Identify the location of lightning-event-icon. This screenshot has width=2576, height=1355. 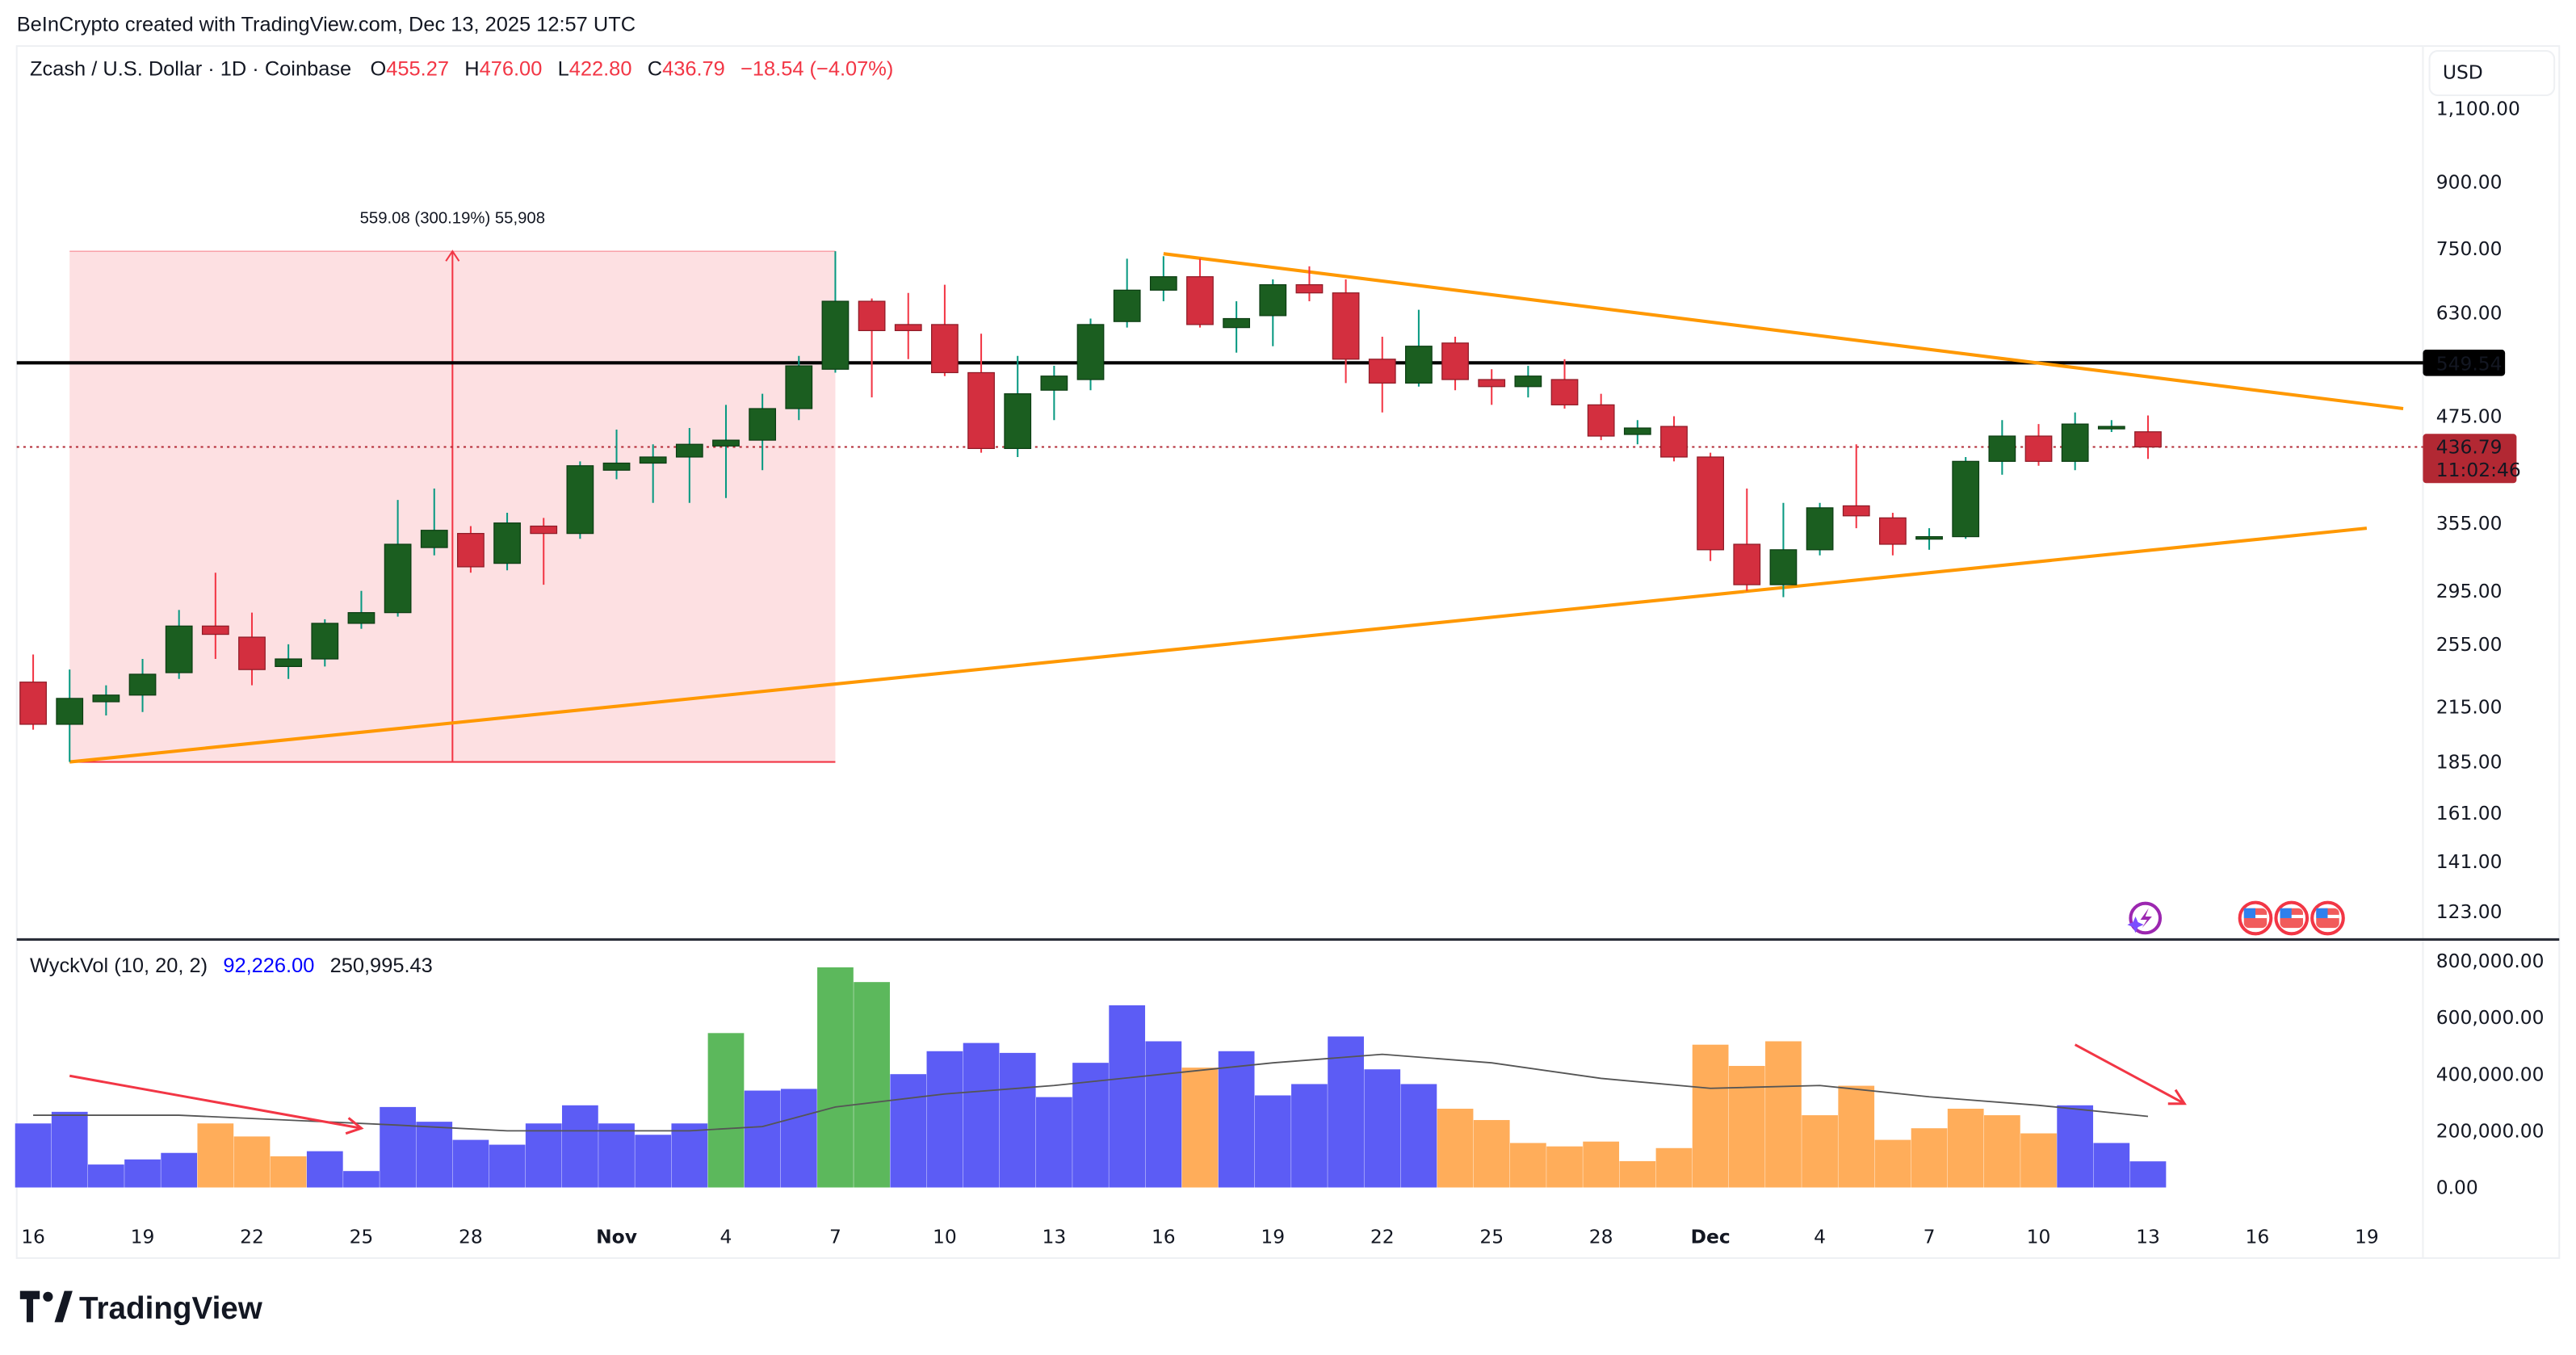
(2145, 918).